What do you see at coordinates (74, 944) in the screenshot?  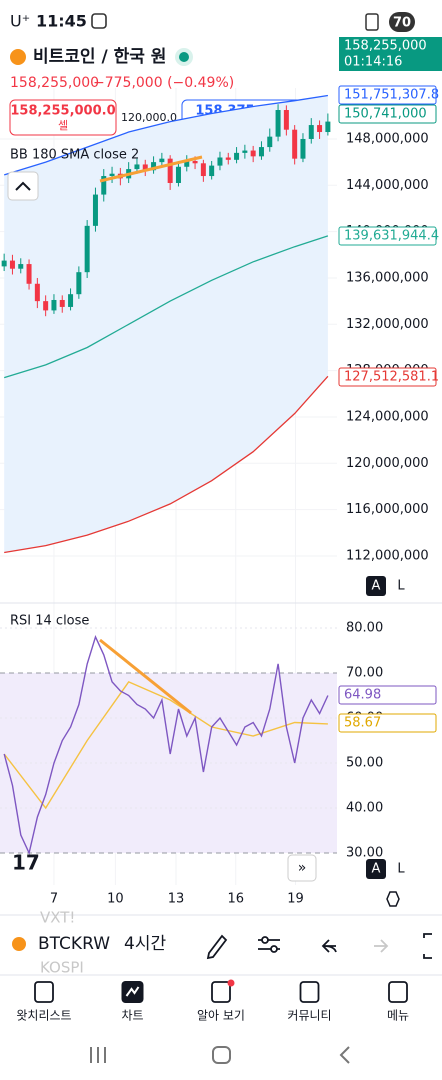 I see `toolbar-symbol: BTCKRW` at bounding box center [74, 944].